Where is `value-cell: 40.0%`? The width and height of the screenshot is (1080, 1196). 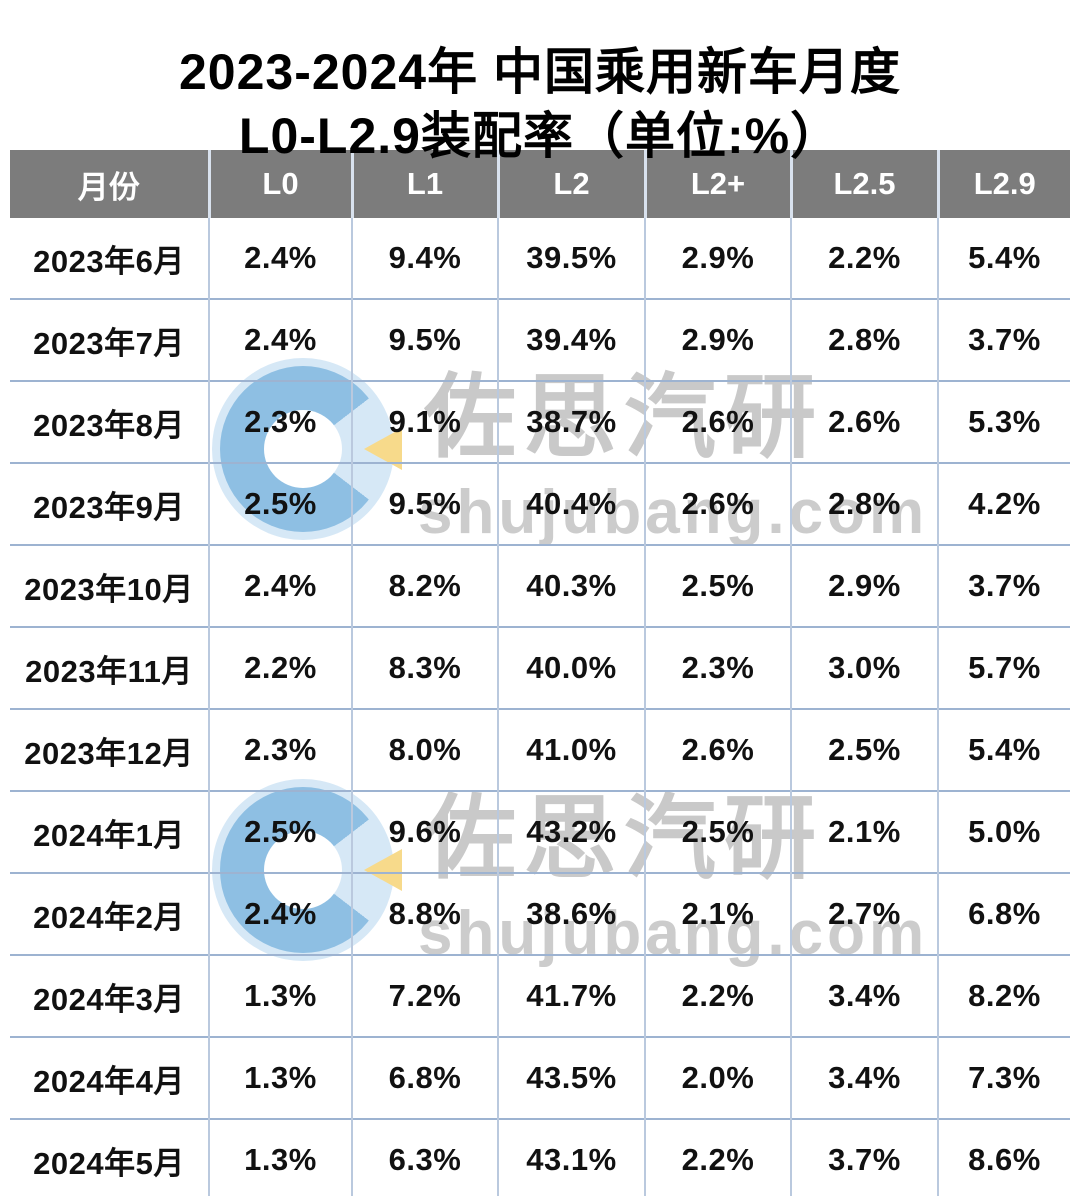
value-cell: 40.0% is located at coordinates (571, 667).